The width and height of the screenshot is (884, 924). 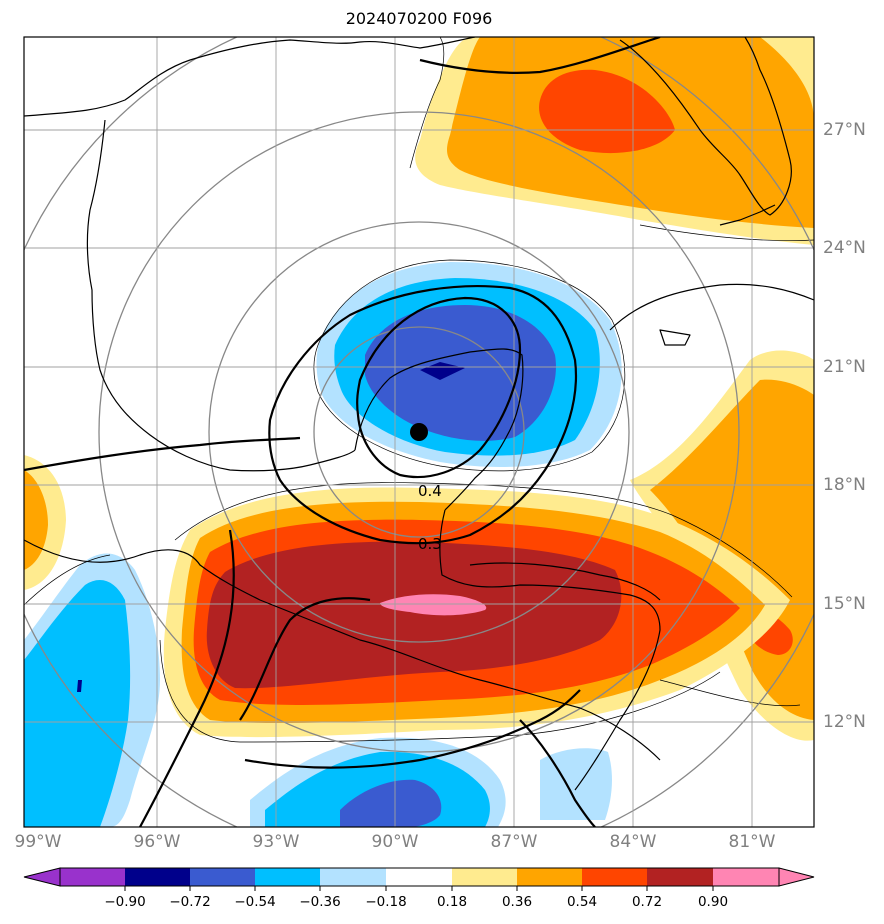 I want to click on colorbar-tick: 0.54, so click(x=582, y=902).